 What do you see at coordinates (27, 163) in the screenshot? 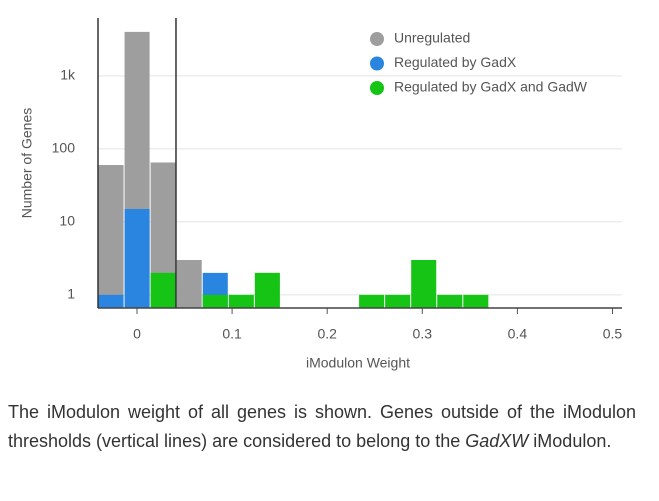
I see `y-axis-label: Number of Genes` at bounding box center [27, 163].